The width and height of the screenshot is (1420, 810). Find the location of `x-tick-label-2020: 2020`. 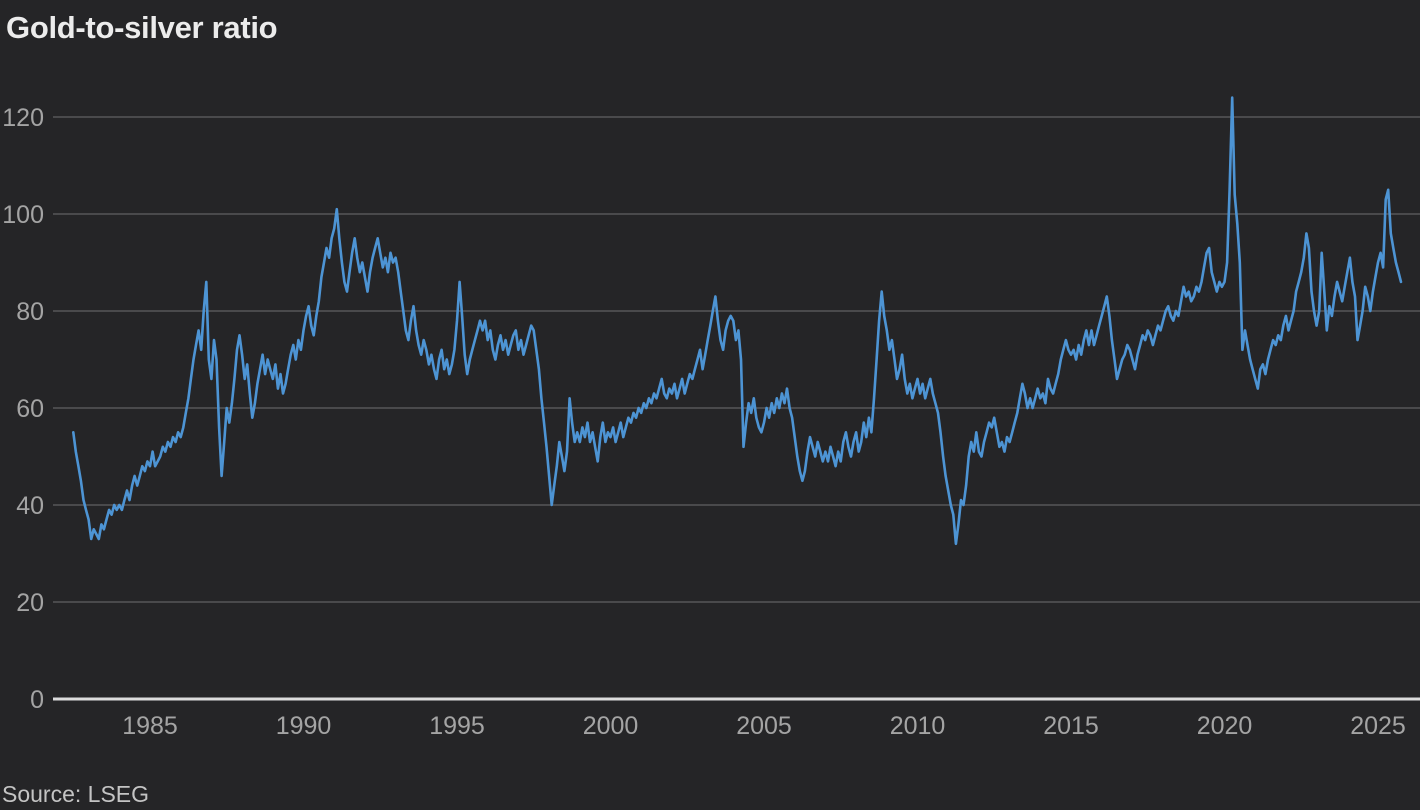

x-tick-label-2020: 2020 is located at coordinates (1225, 726).